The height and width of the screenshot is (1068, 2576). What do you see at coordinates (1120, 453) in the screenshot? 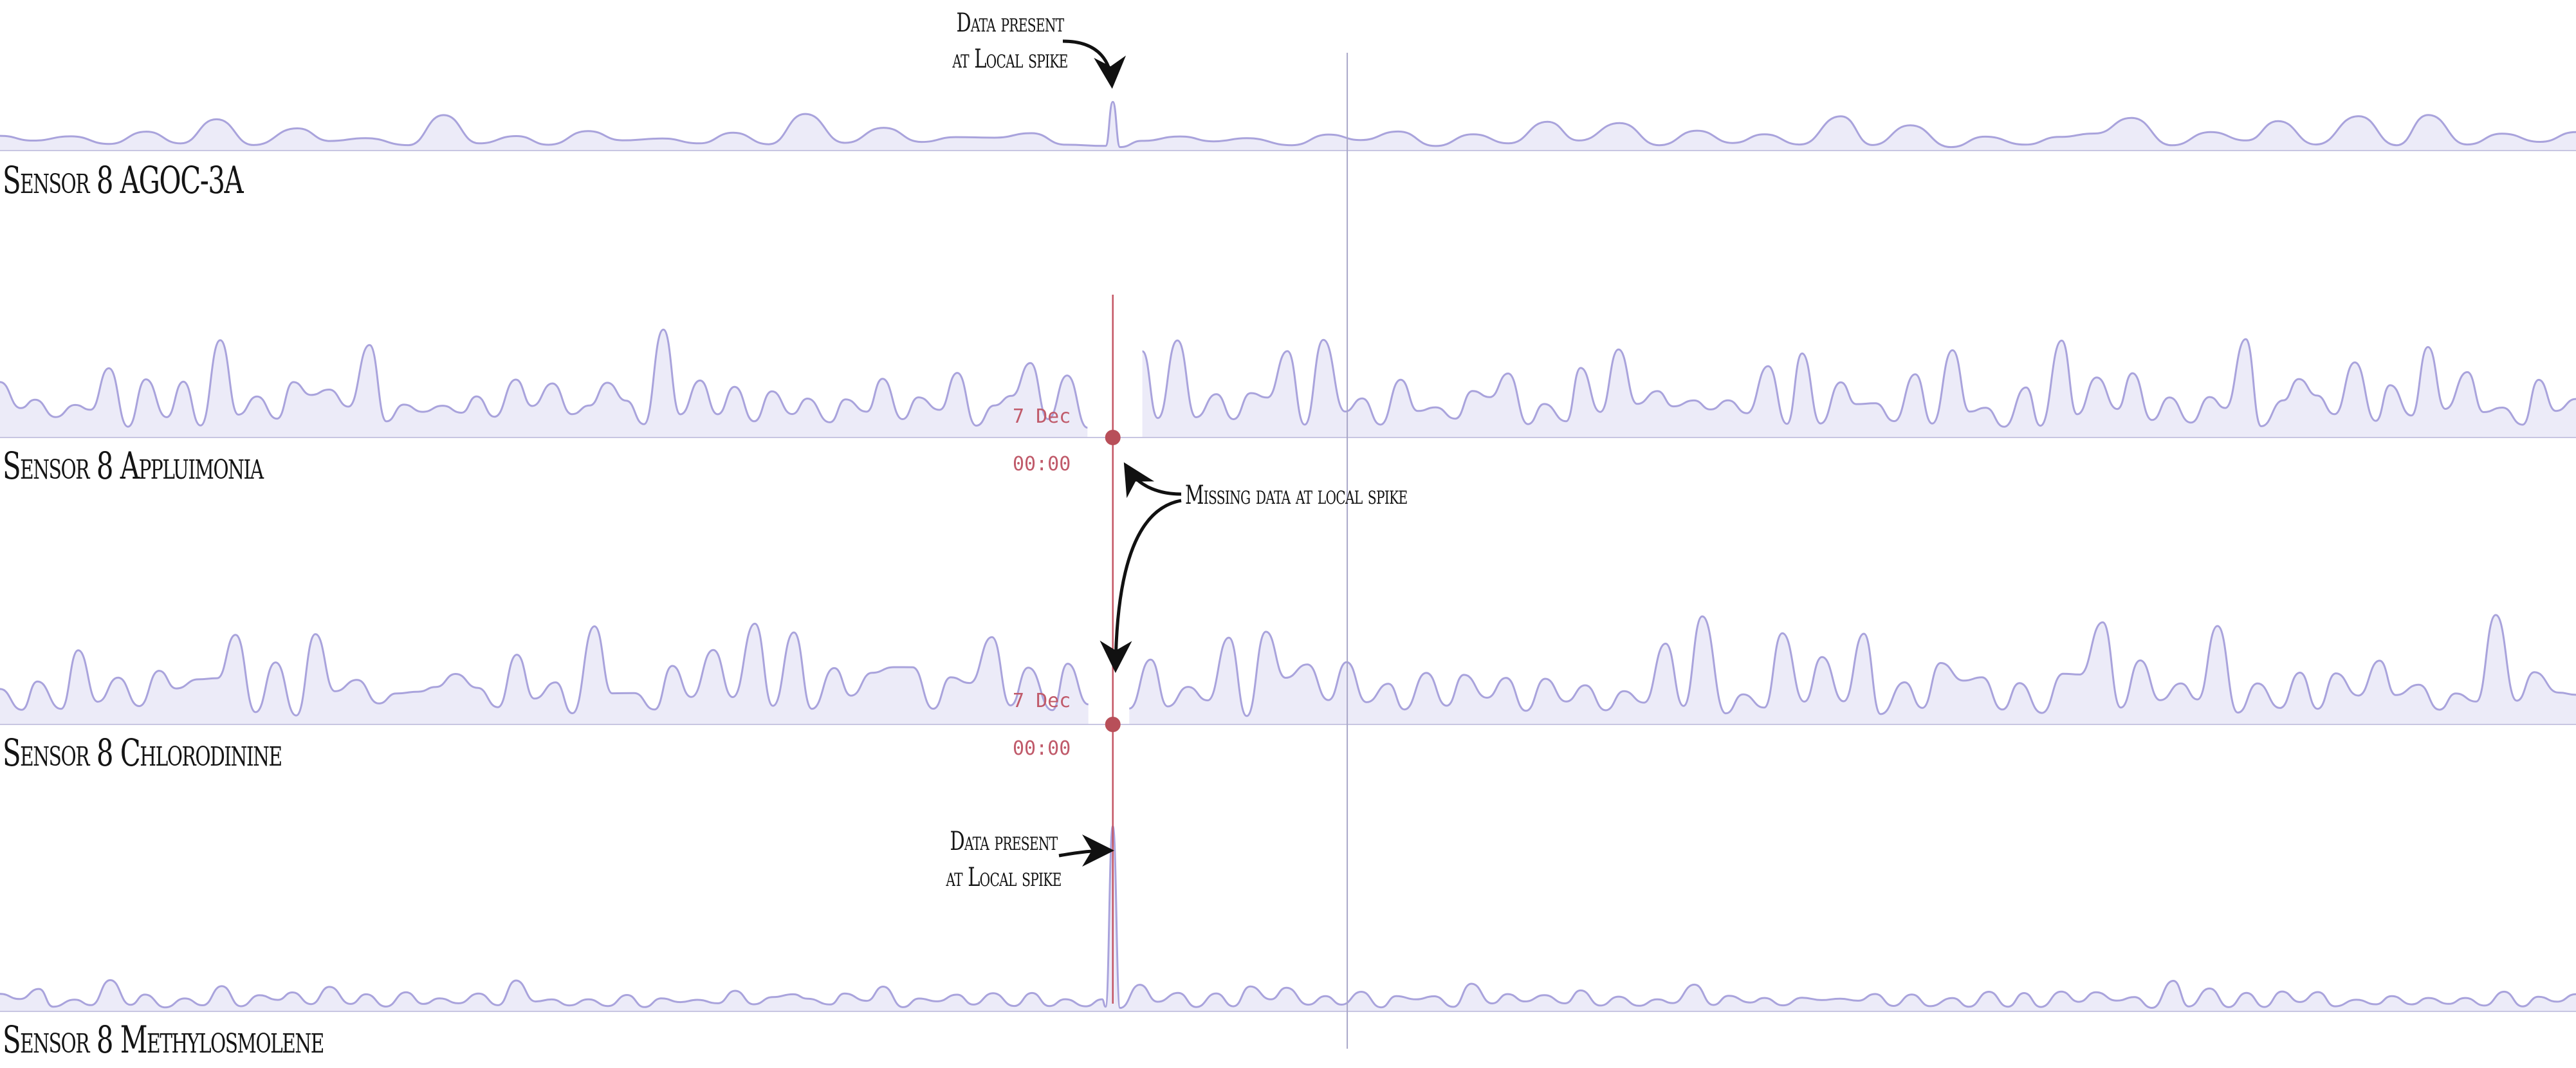
I see `annotation-arrows` at bounding box center [1120, 453].